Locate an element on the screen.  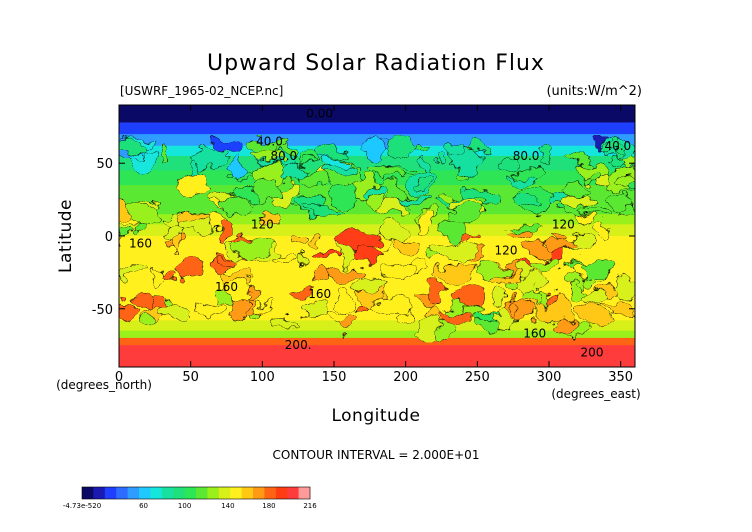
contour-label: 0.00 is located at coordinates (319, 114).